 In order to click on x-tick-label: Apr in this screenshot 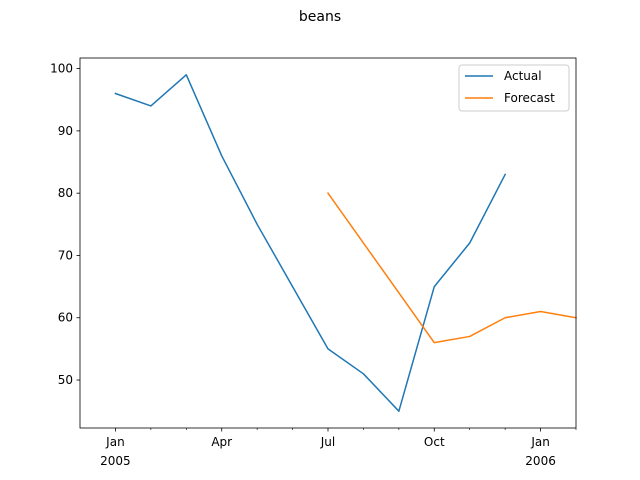, I will do `click(221, 442)`.